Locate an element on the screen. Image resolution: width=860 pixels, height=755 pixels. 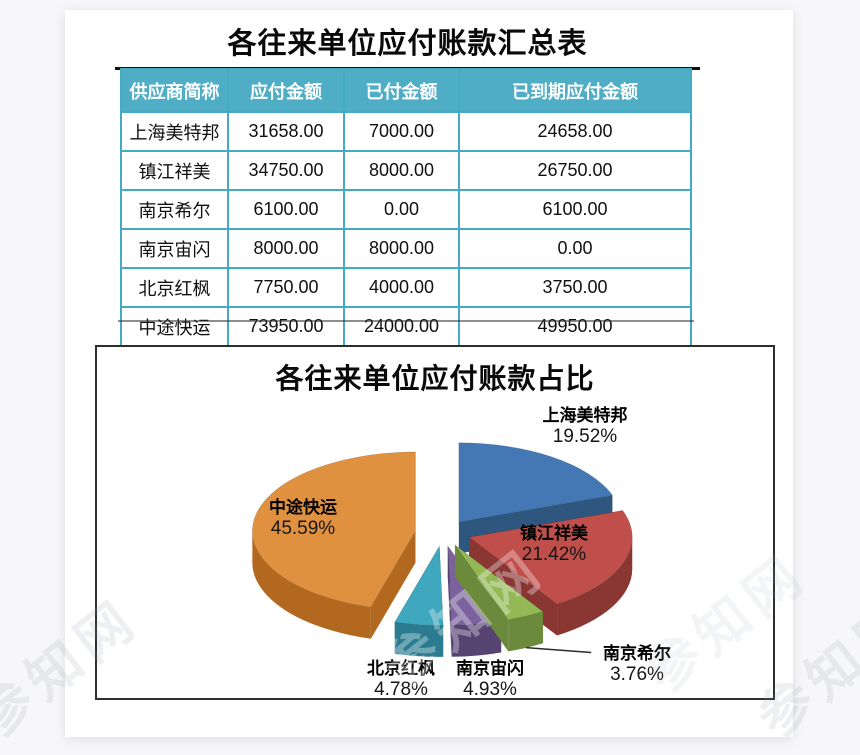
column-header-paid: 已付金额 is located at coordinates (401, 90).